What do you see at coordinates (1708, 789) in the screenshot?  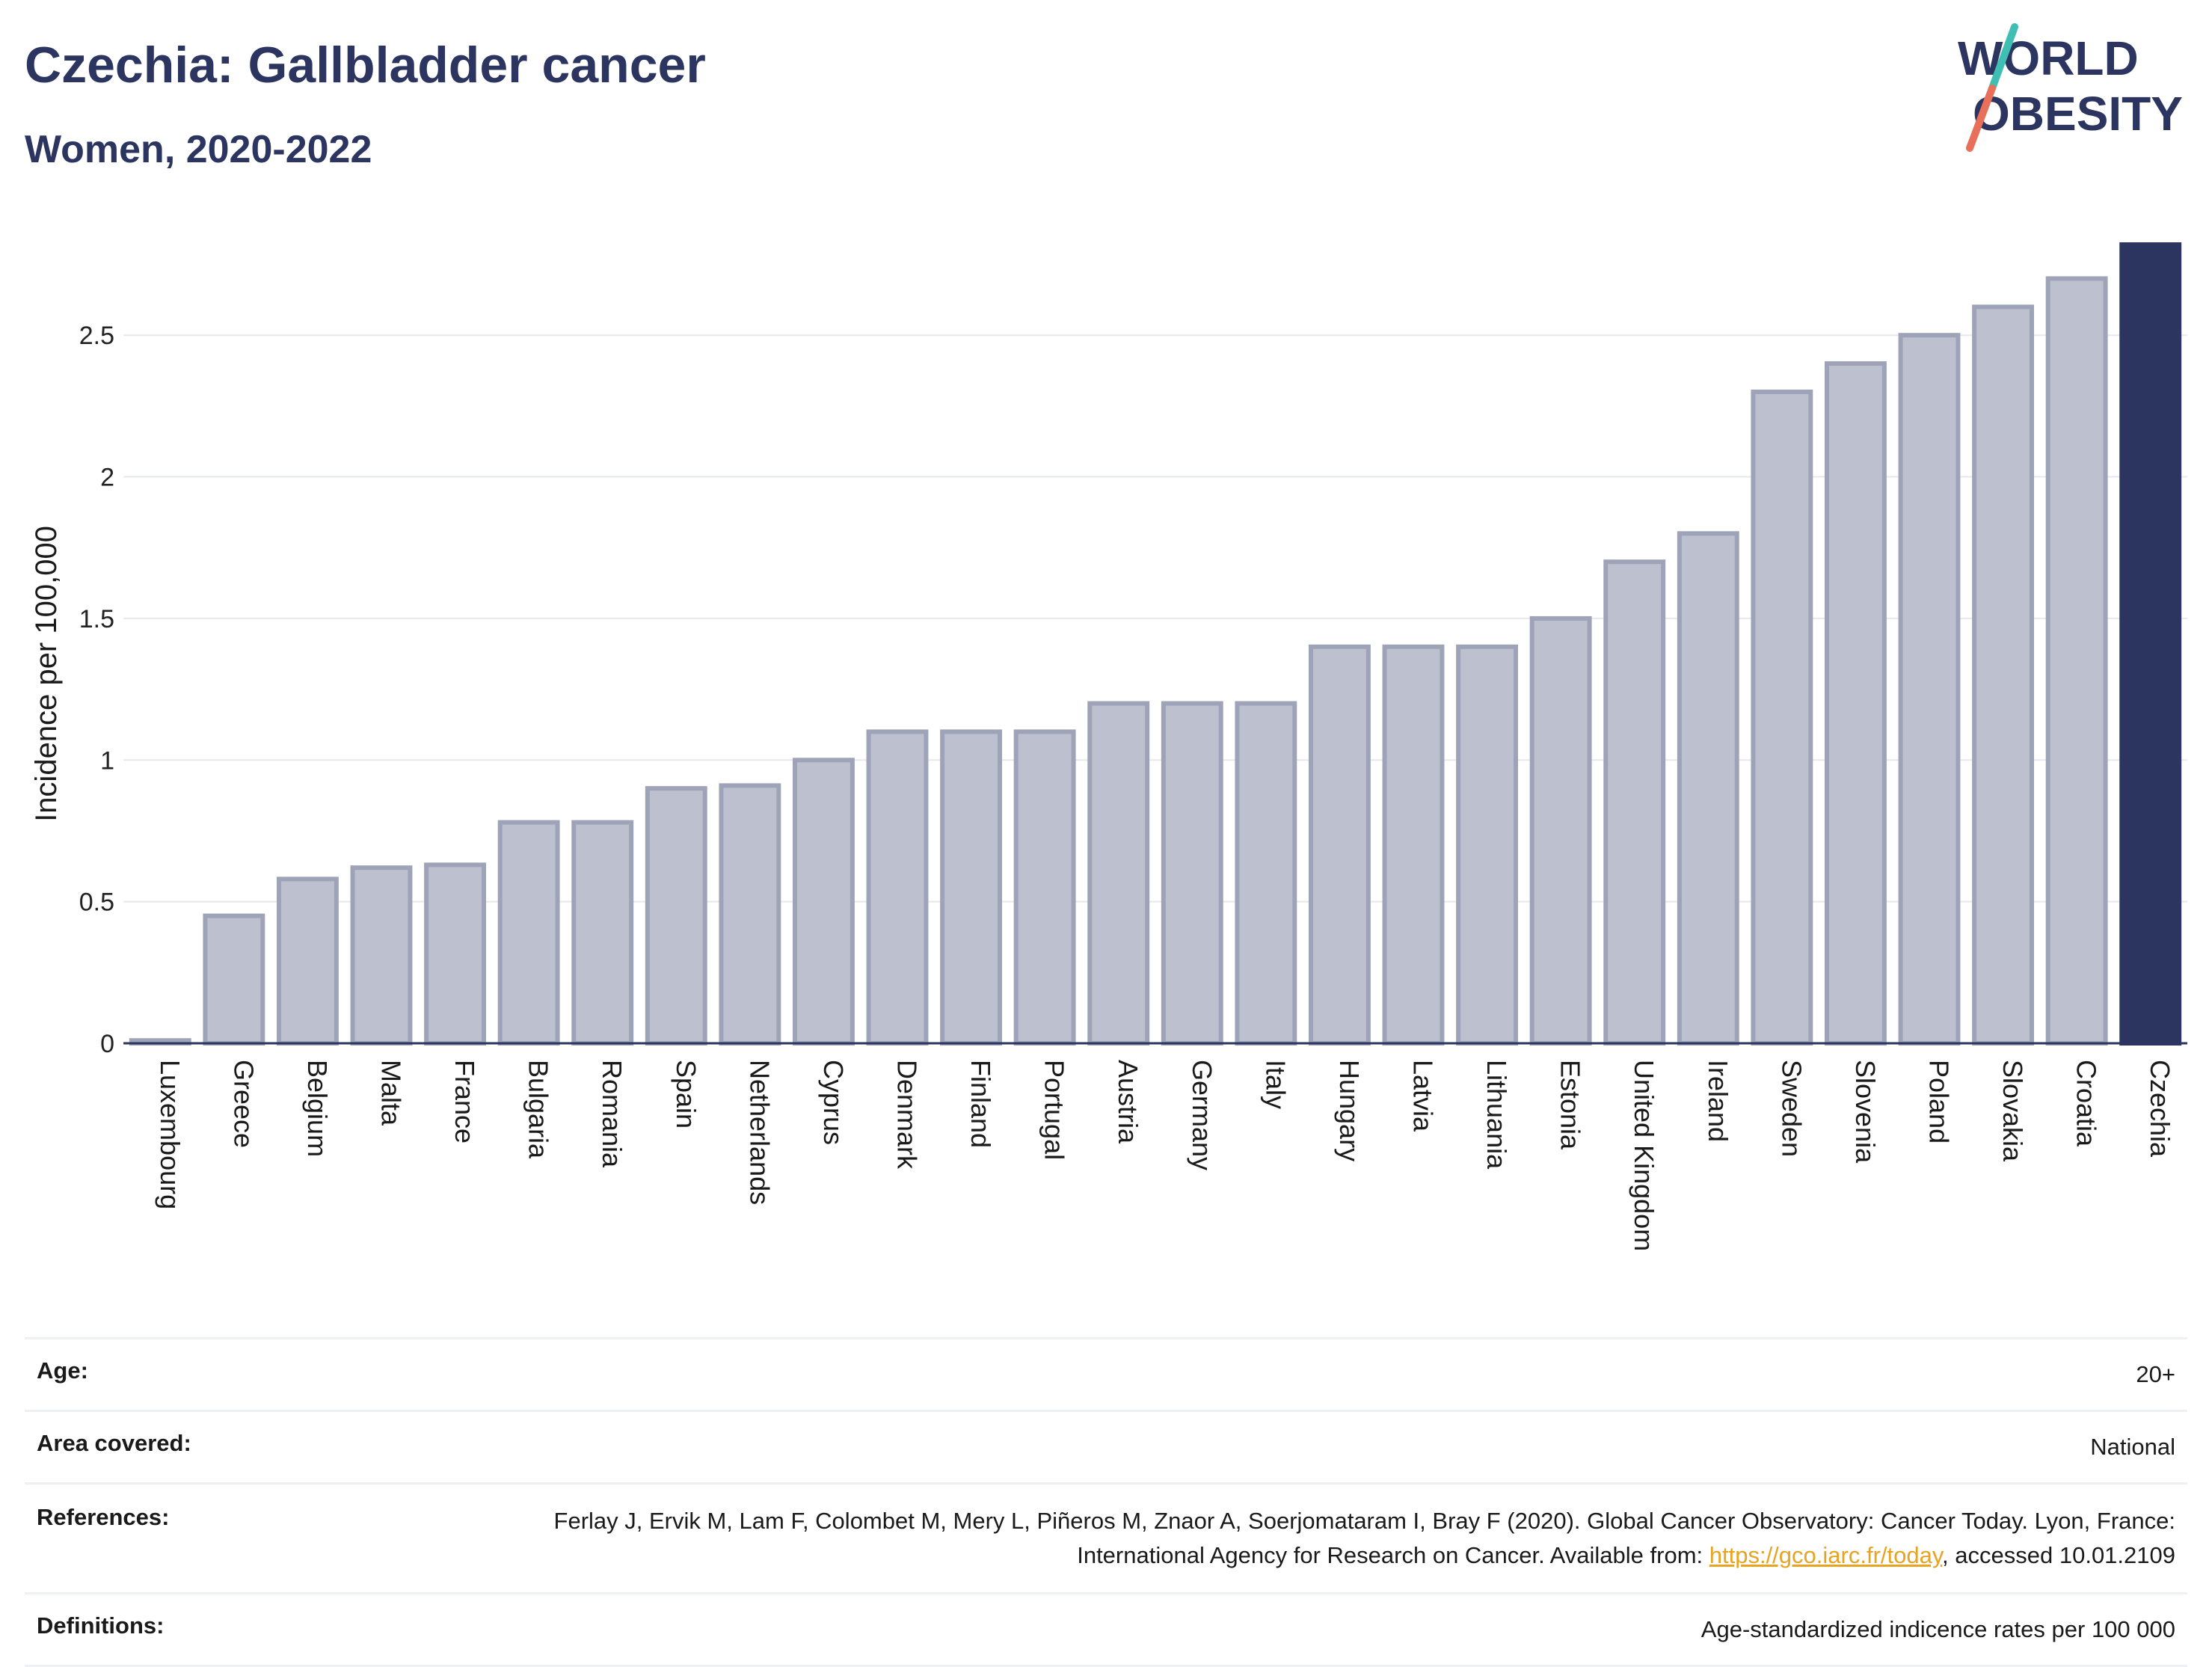 I see `bar-ireland` at bounding box center [1708, 789].